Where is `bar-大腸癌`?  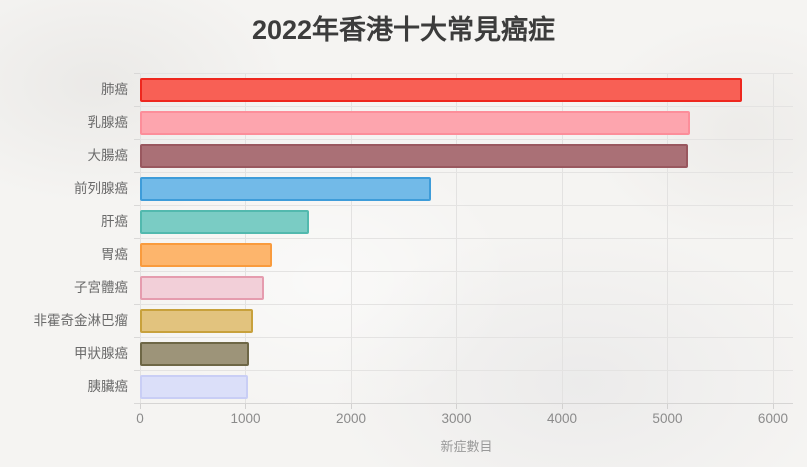
bar-大腸癌 is located at coordinates (414, 155).